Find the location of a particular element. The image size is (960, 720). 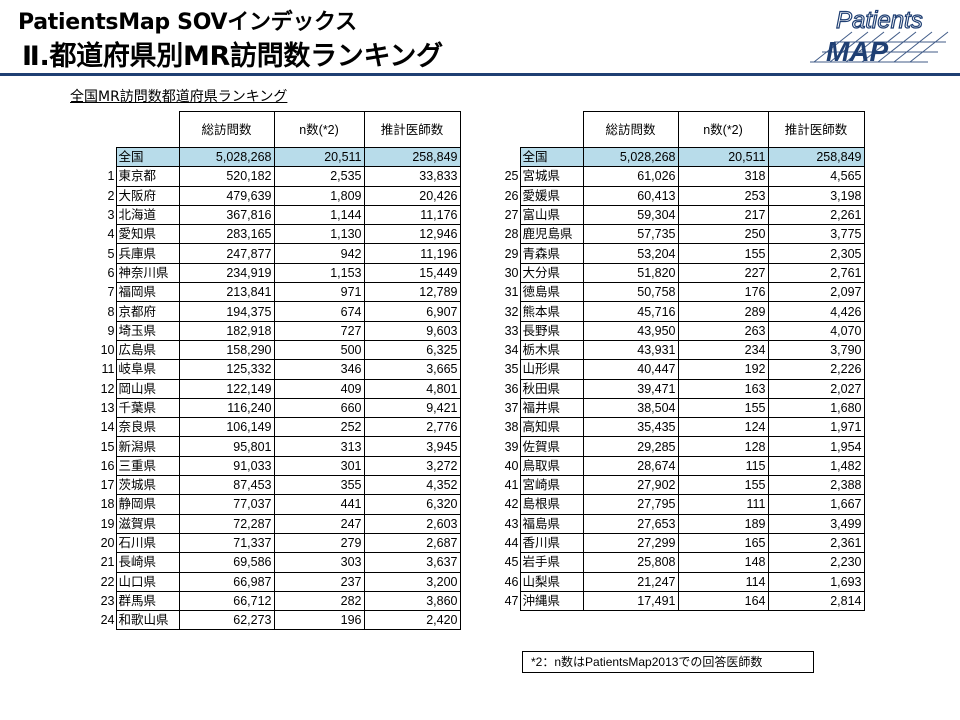

n-cell: 263 is located at coordinates (723, 330).